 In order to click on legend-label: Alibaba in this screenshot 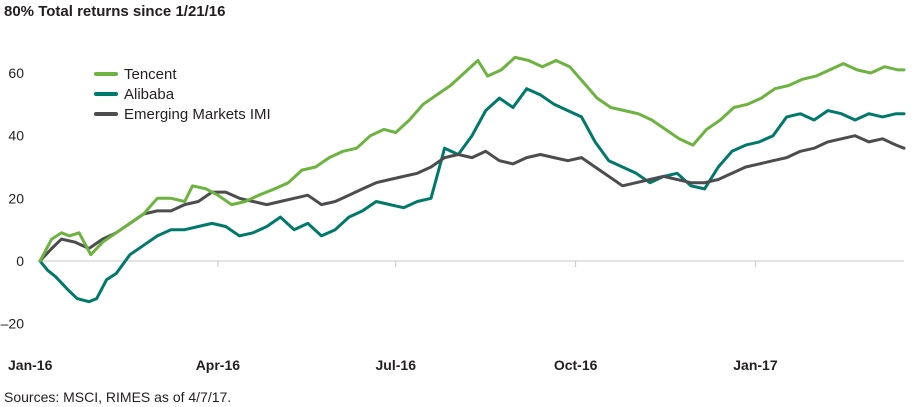, I will do `click(149, 94)`.